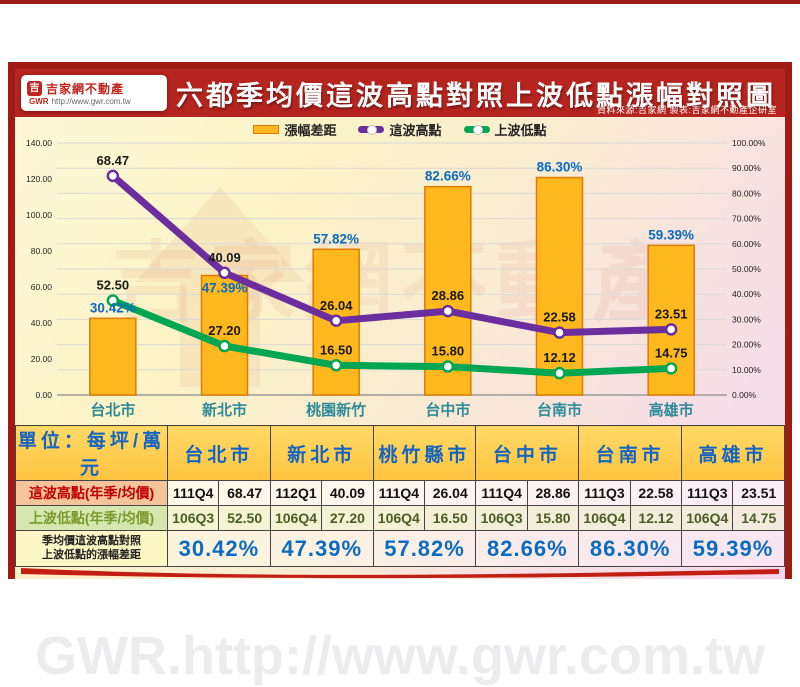  Describe the element at coordinates (520, 130) in the screenshot. I see `legend-label: 上波低點` at that location.